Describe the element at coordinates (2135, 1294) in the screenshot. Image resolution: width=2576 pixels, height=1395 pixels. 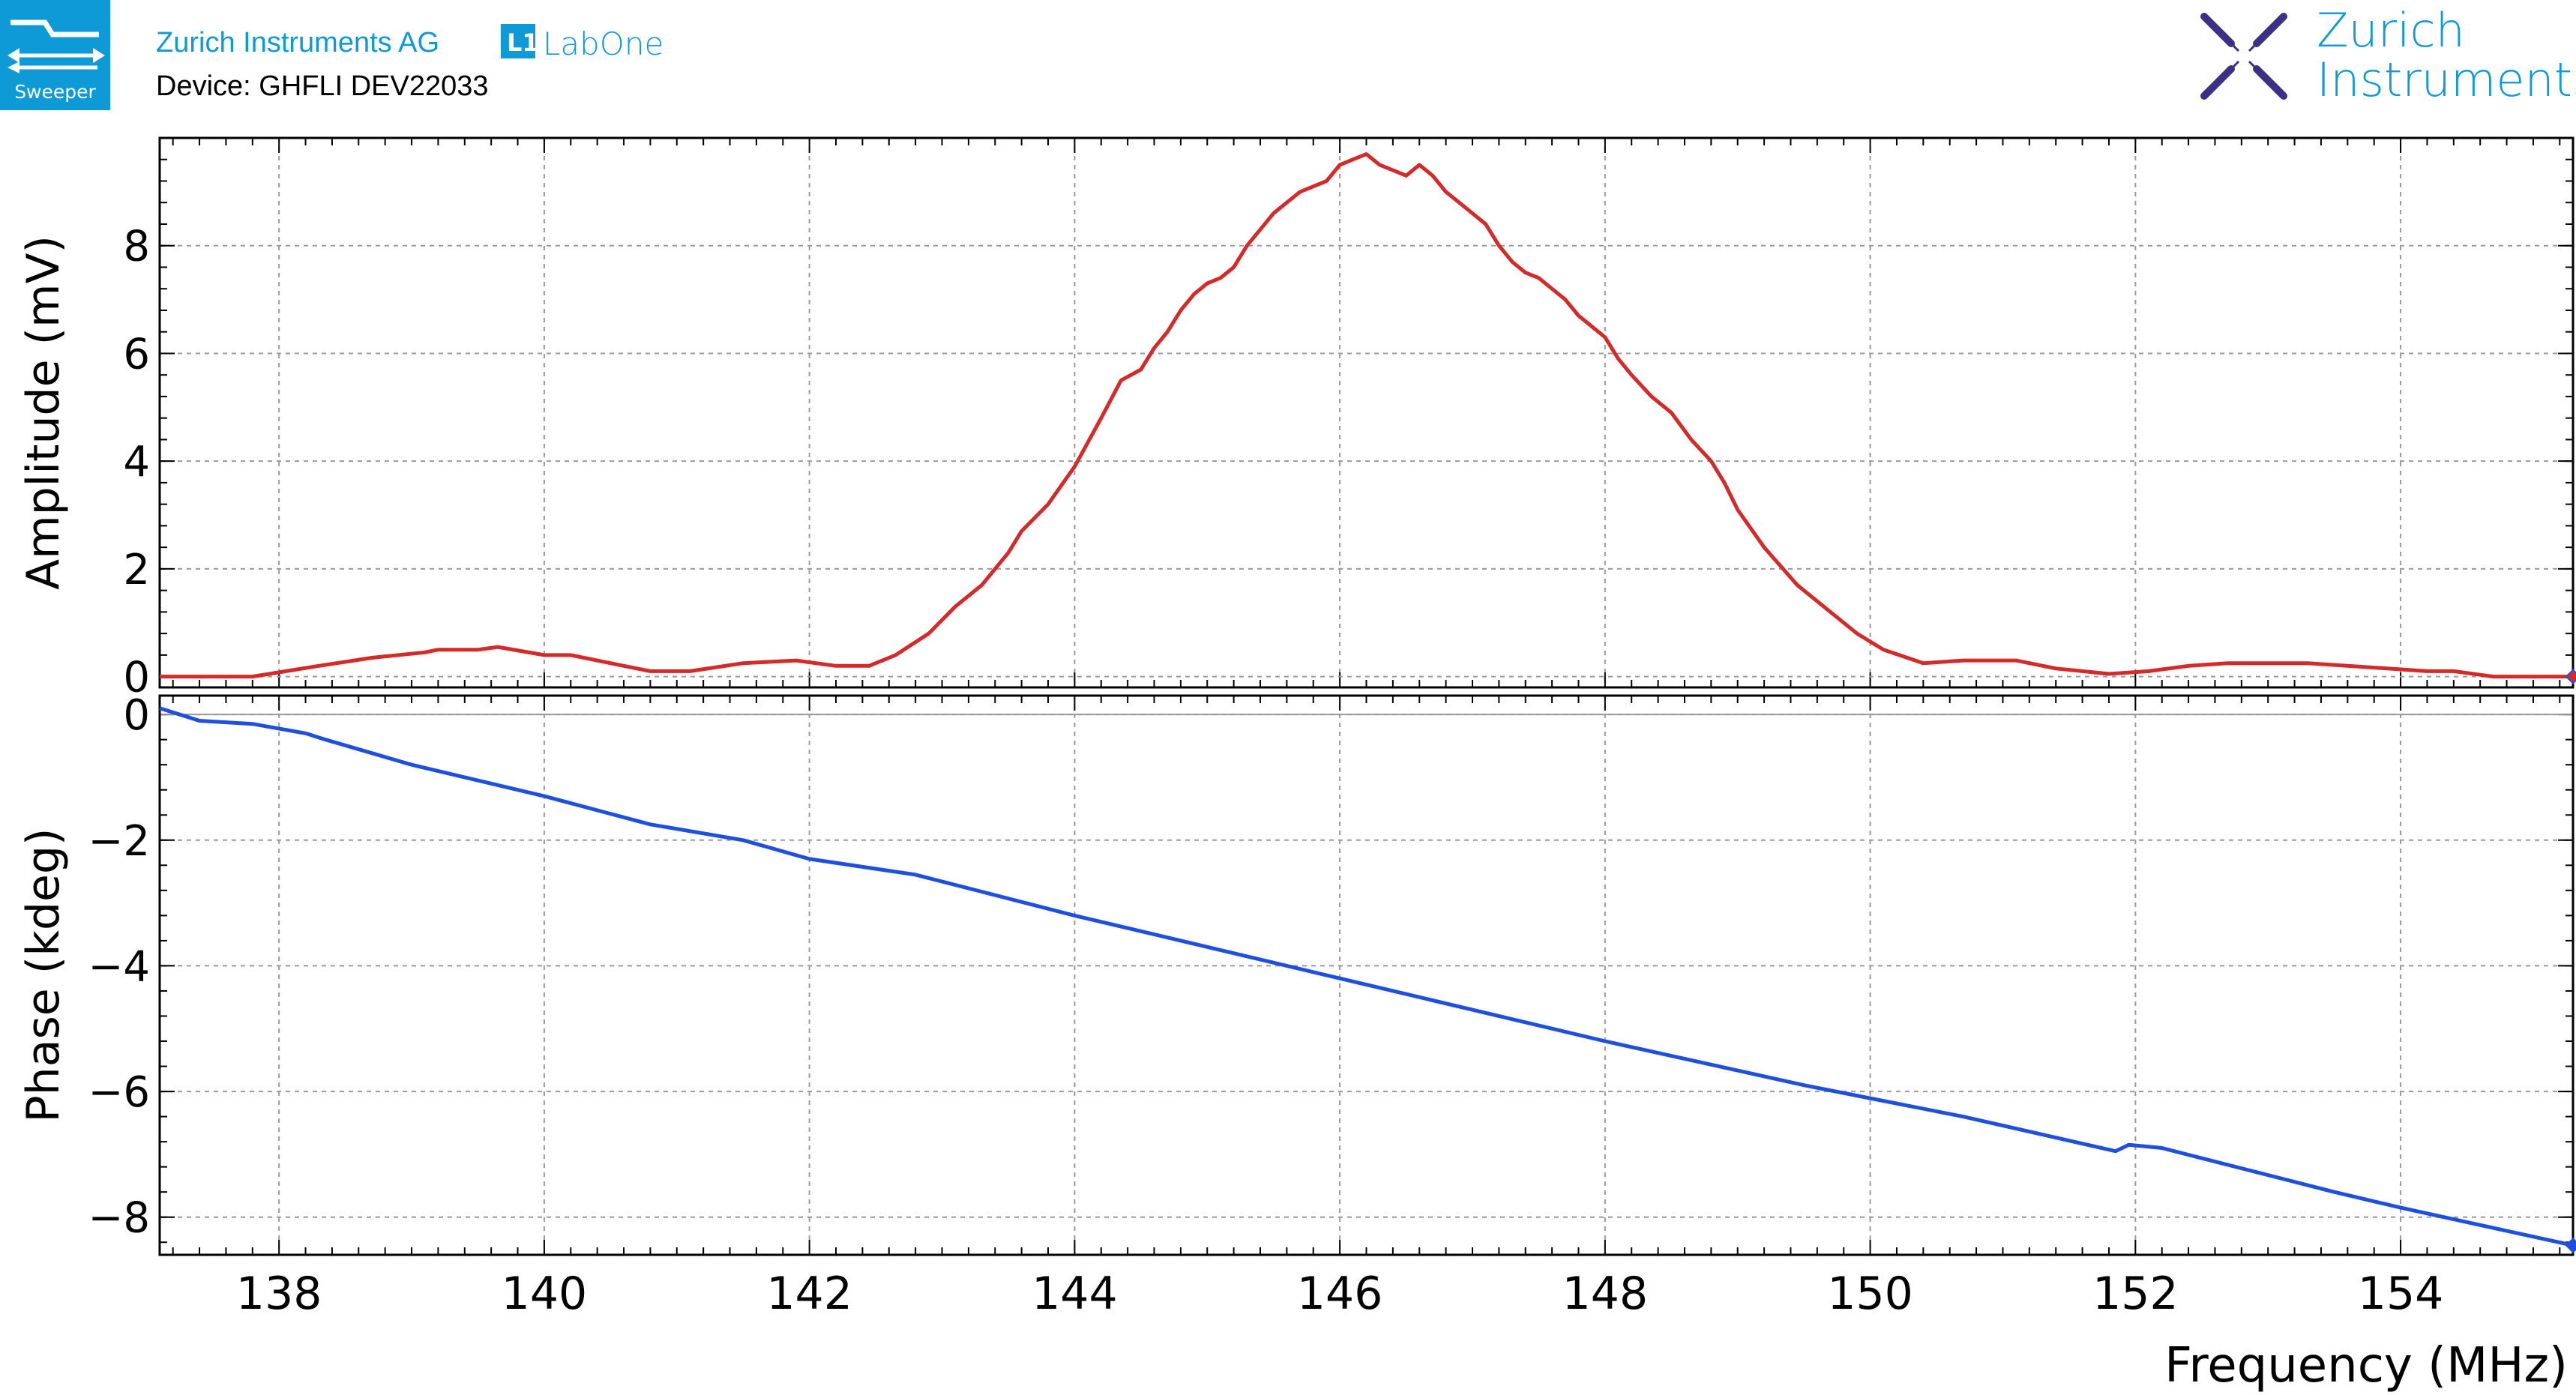
I see `x-tick-label: 152` at that location.